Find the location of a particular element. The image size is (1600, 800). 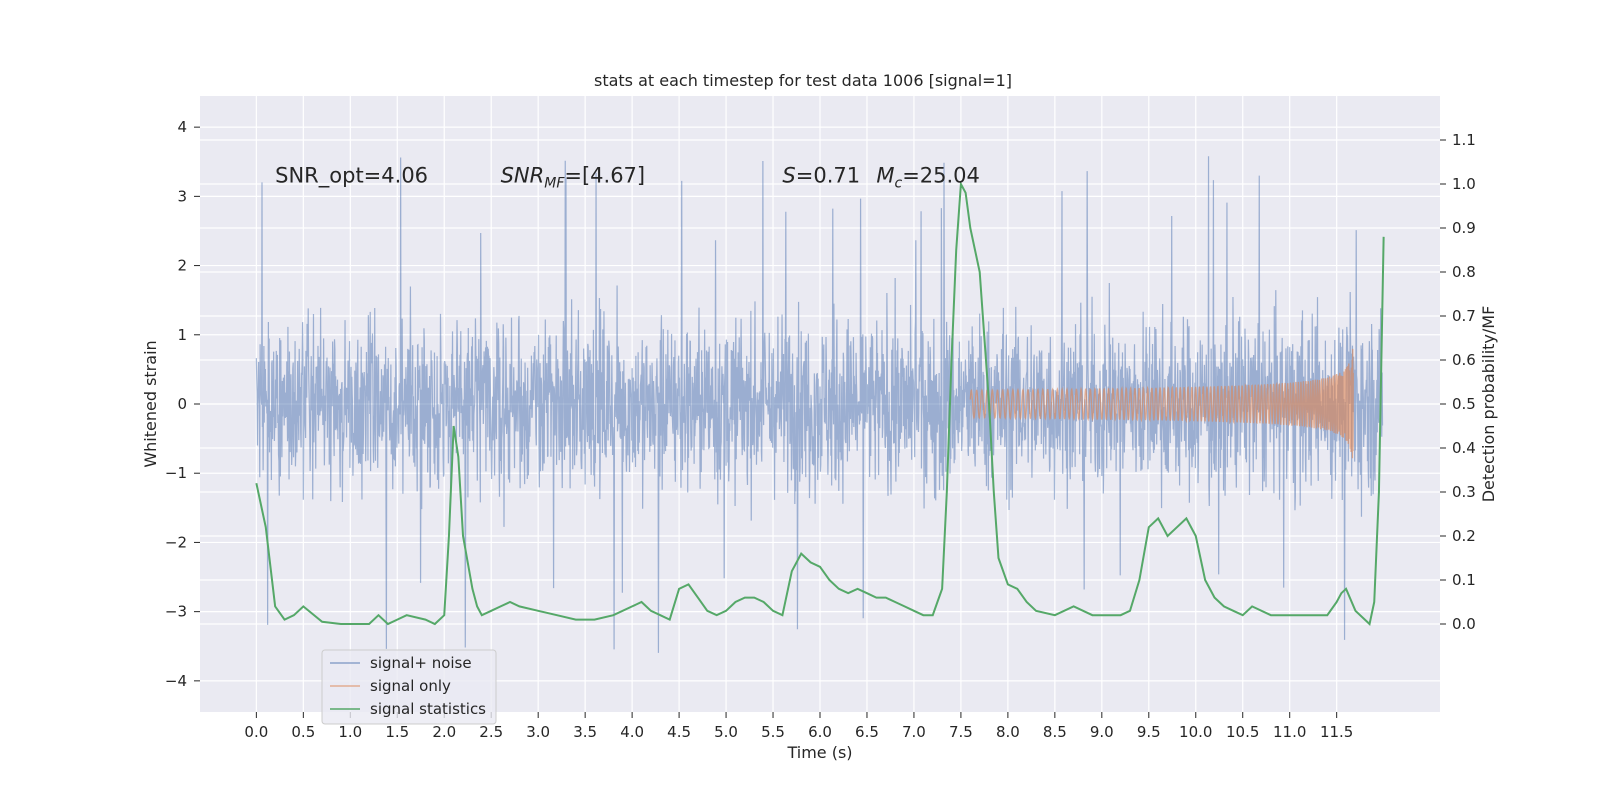

x-tick-label: 0.0 is located at coordinates (256, 732).